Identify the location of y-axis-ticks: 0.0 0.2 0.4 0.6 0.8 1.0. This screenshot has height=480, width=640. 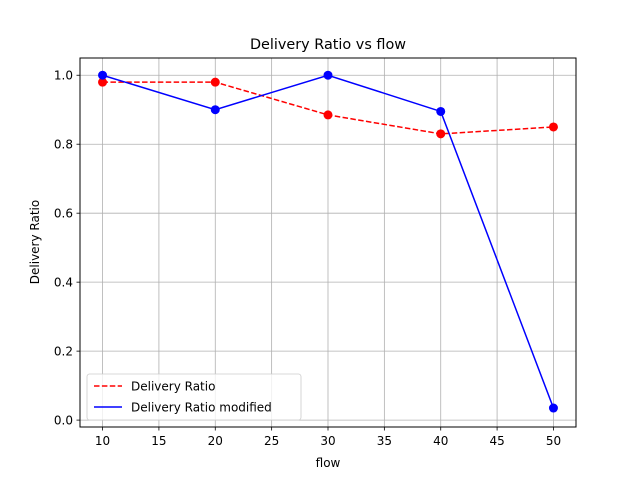
(67, 248).